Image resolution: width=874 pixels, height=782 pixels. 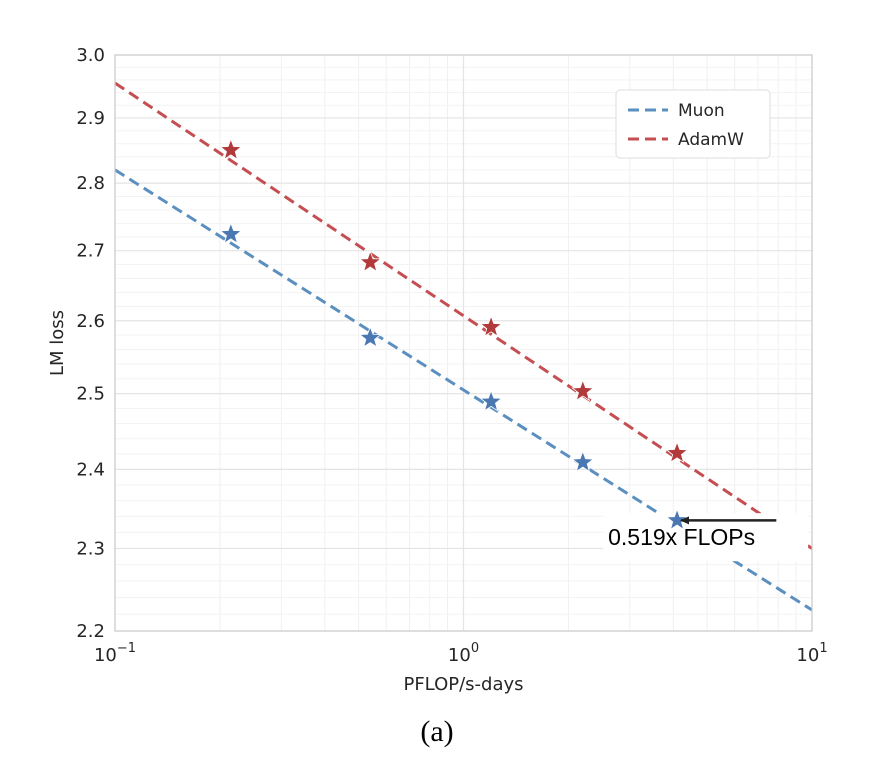 I want to click on y-axis-label: LM loss, so click(x=57, y=343).